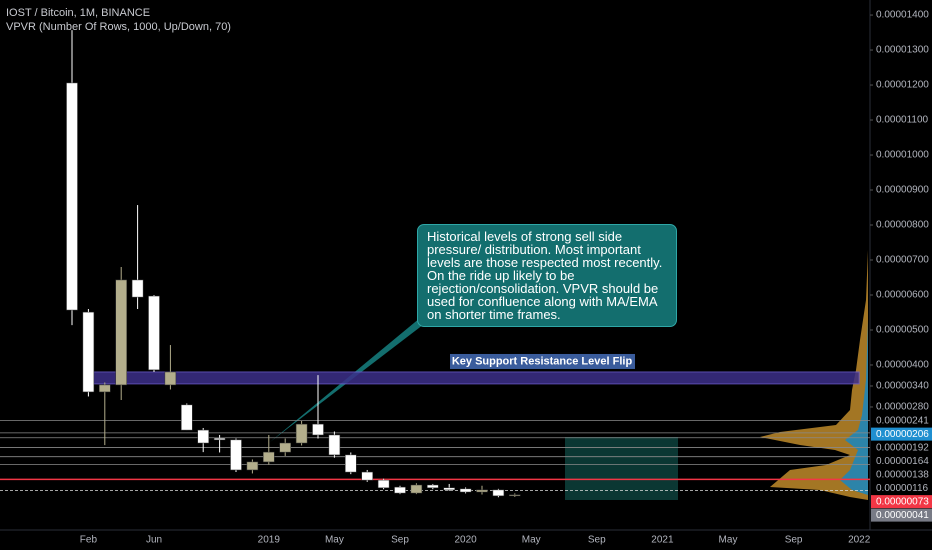  What do you see at coordinates (902, 386) in the screenshot?
I see `y-tick-label: 0.00000340` at bounding box center [902, 386].